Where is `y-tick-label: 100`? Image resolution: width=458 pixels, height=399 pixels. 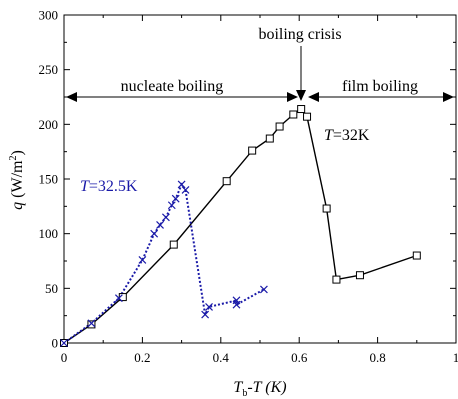
y-tick-label: 100 is located at coordinates (49, 233).